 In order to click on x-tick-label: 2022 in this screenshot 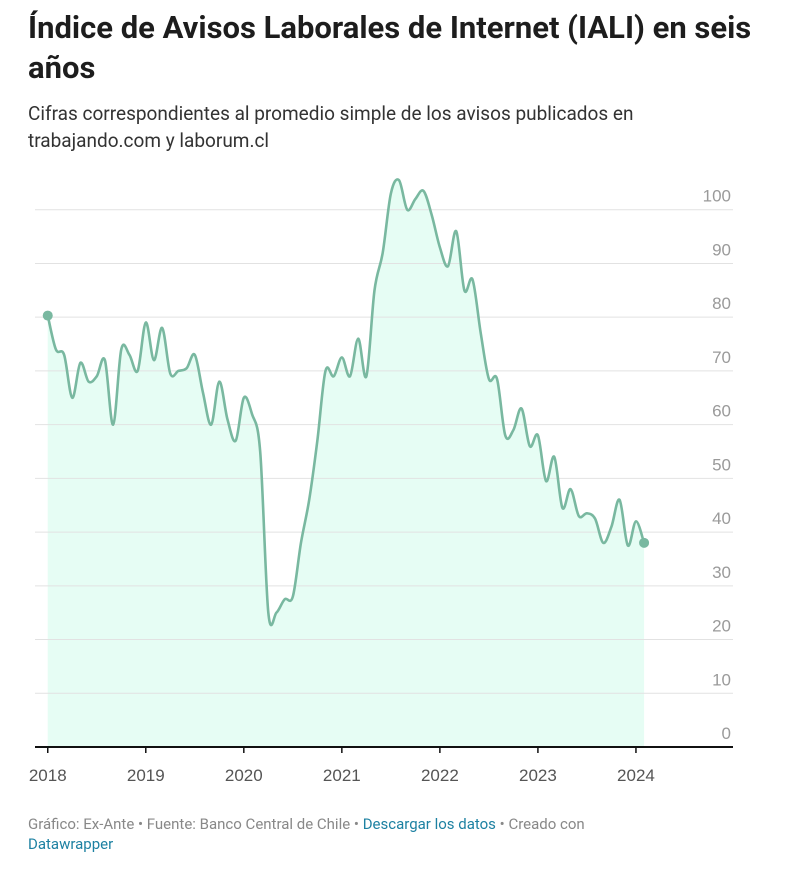, I will do `click(440, 775)`.